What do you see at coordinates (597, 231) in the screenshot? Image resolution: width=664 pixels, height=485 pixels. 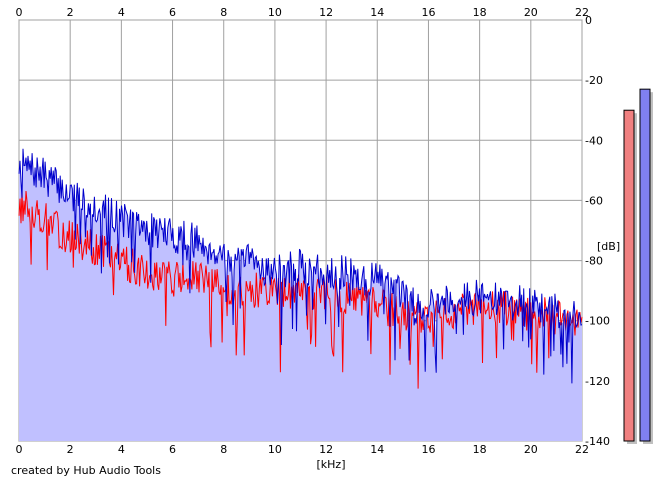 I see `y-tick-labels: 0 -20 -40 -60 -80 -100 -120 -140` at bounding box center [597, 231].